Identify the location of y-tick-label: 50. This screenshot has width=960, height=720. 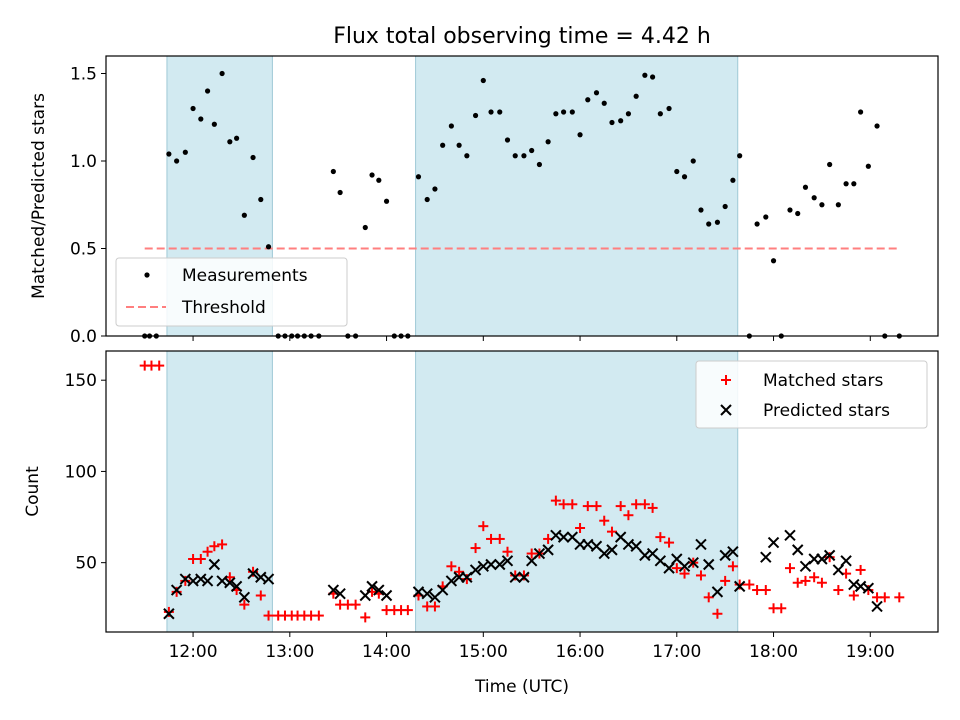
(86, 564).